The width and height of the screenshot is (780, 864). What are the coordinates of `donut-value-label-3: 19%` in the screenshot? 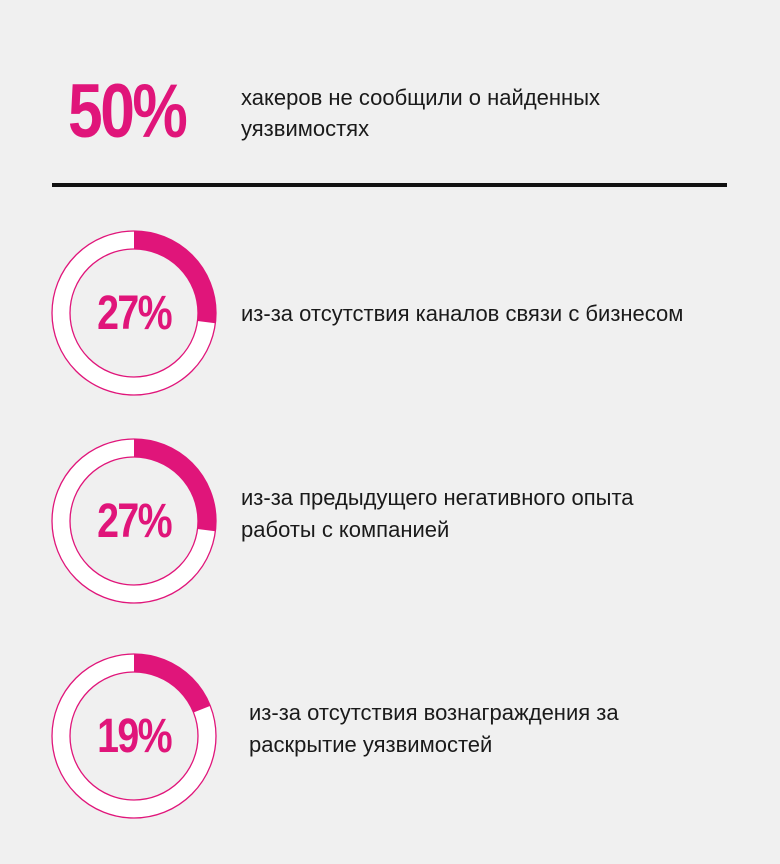 It's located at (135, 736).